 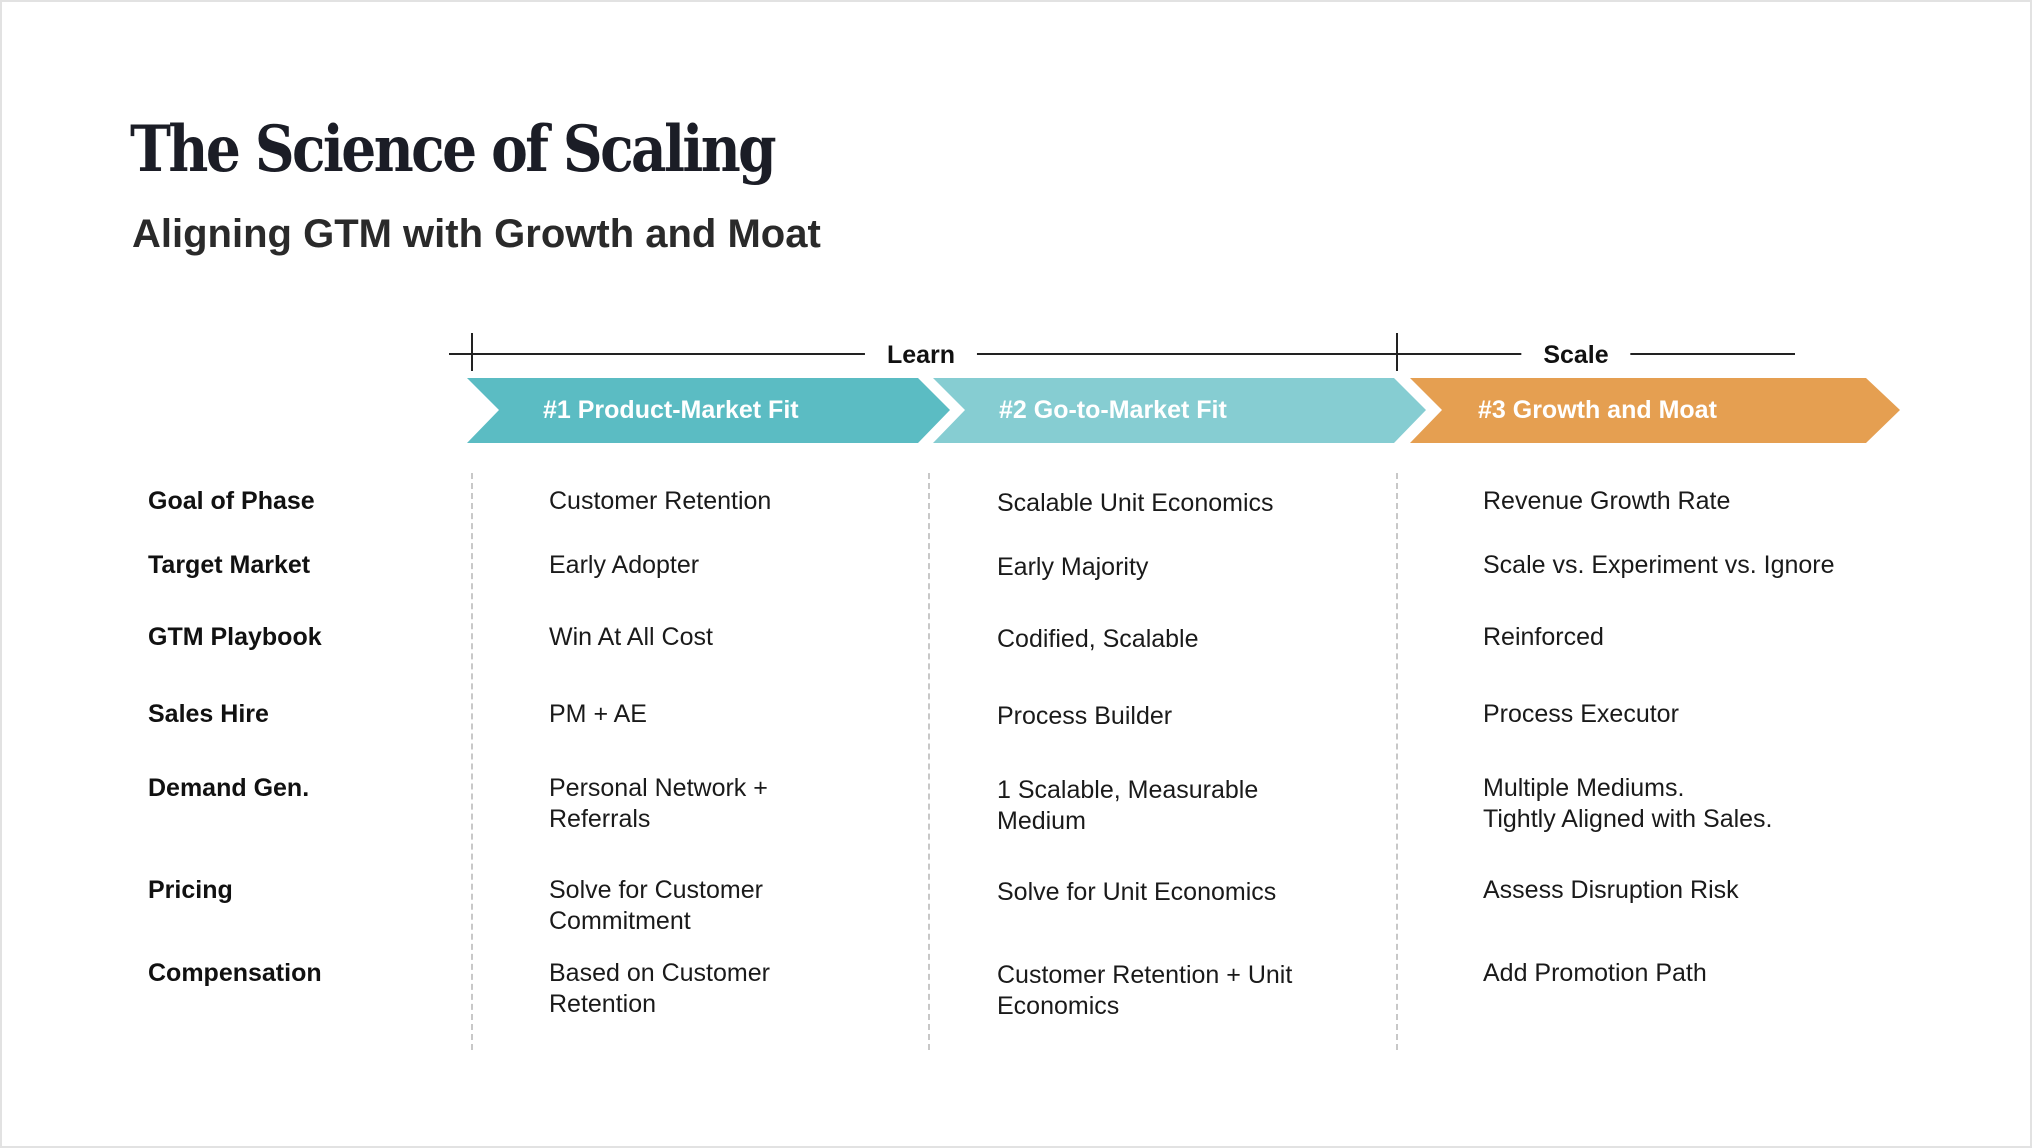 I want to click on row-label: Target Market, so click(x=229, y=565).